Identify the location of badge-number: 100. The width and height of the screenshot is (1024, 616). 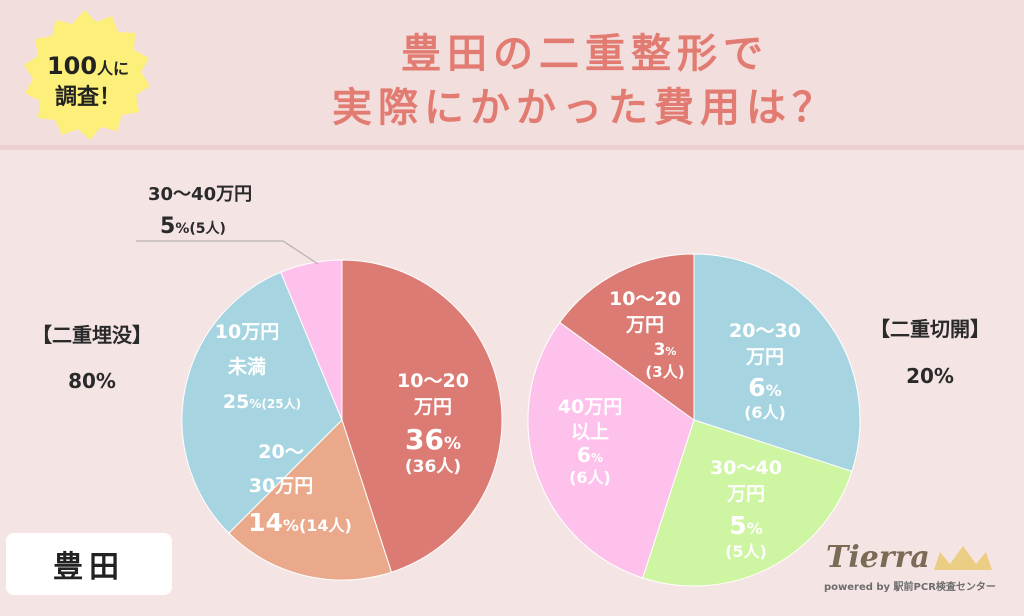
(72, 66).